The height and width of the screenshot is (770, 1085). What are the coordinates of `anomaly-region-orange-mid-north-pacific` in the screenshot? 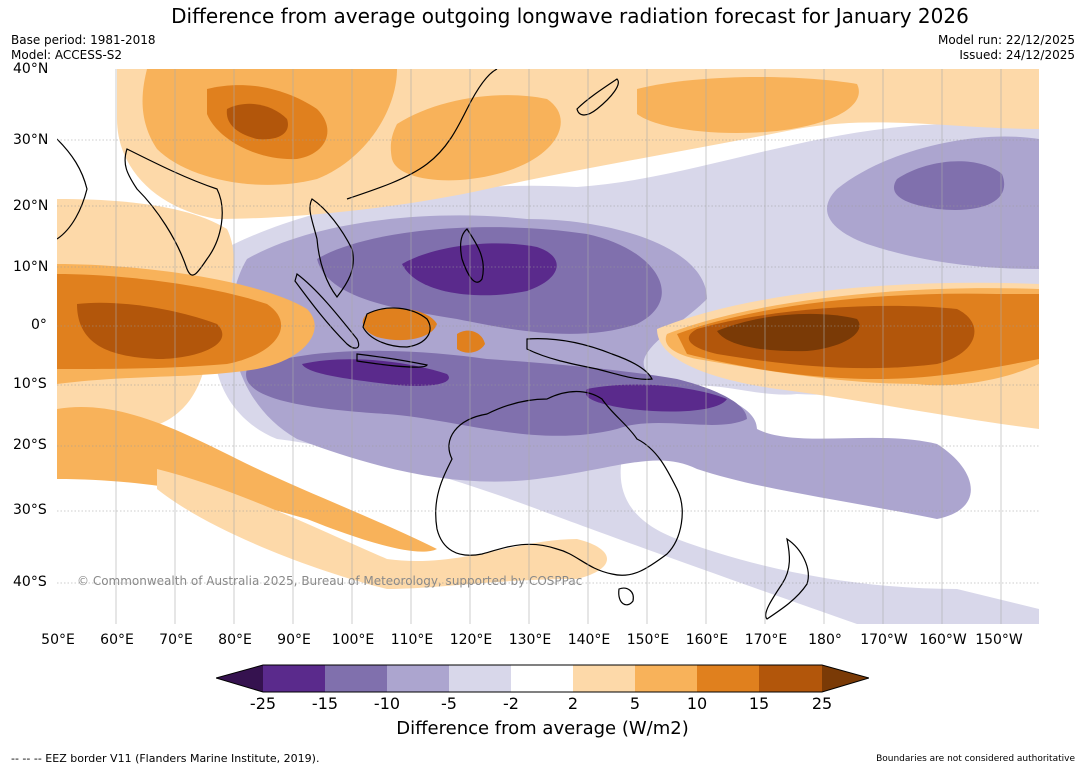 It's located at (748, 105).